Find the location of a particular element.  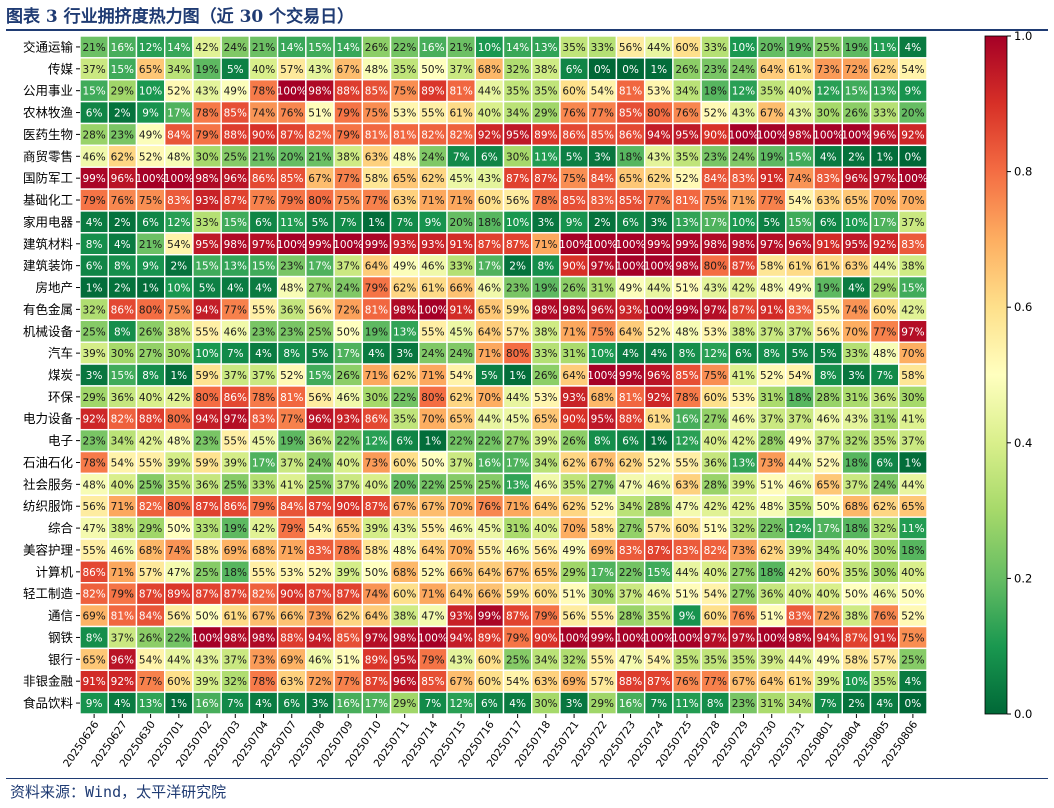

cell-value-label: 26% is located at coordinates (573, 442).